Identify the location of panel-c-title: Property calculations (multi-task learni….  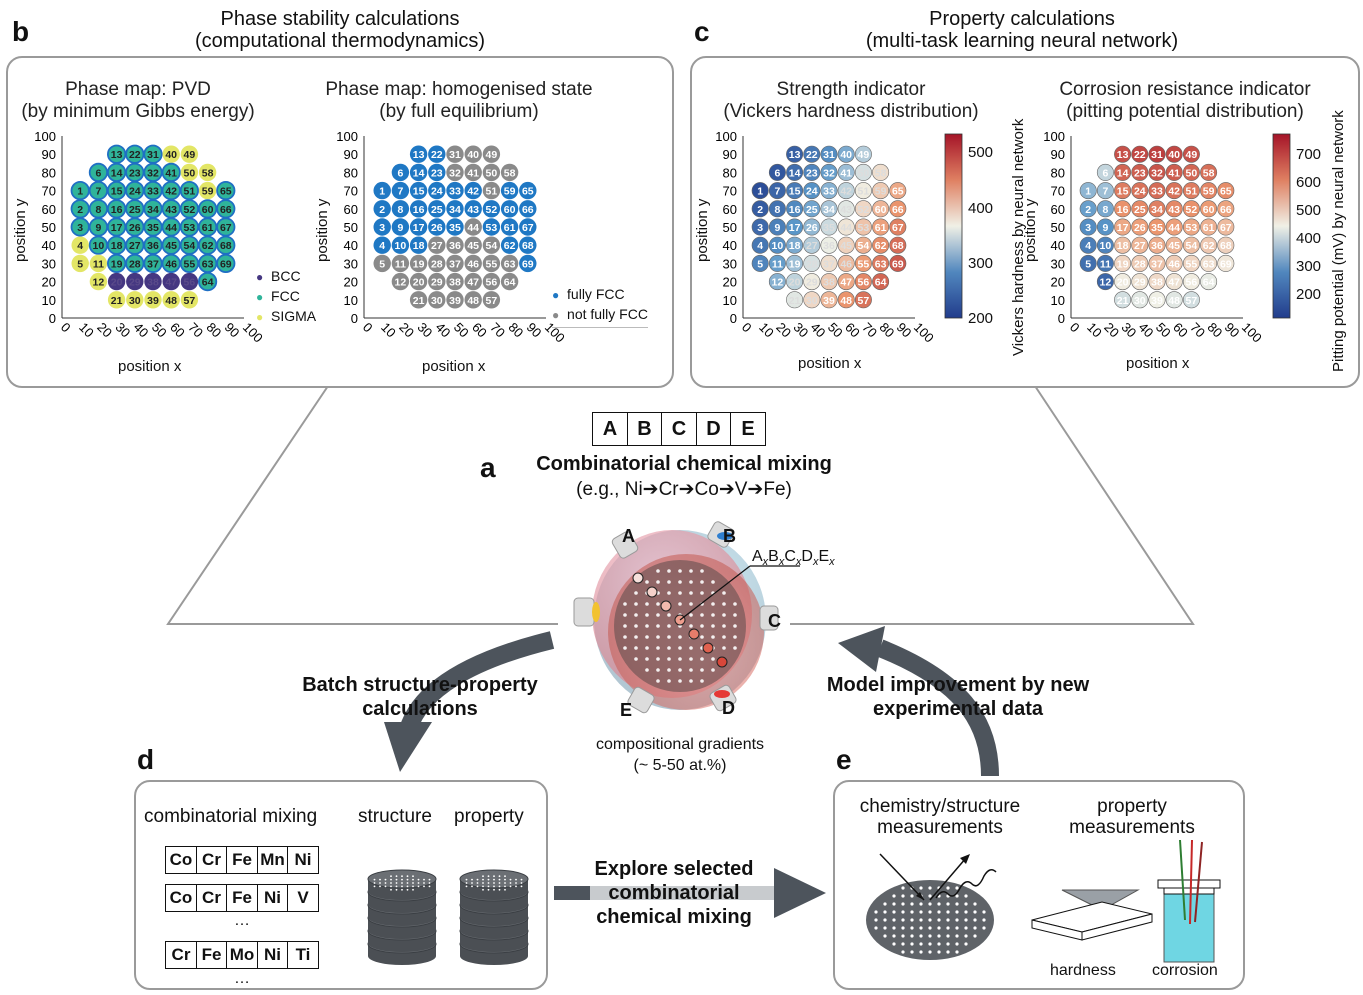
(1022, 30).